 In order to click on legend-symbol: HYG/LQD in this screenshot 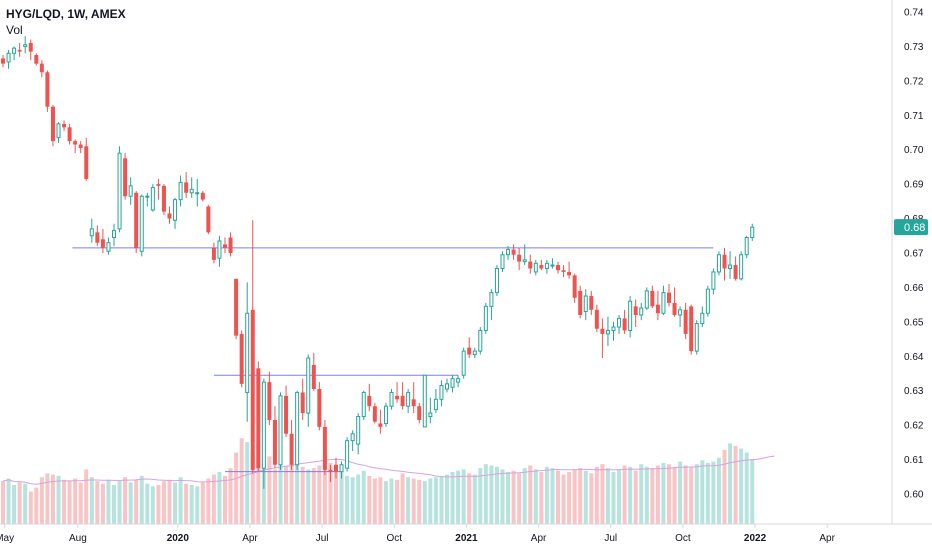, I will do `click(33, 14)`.